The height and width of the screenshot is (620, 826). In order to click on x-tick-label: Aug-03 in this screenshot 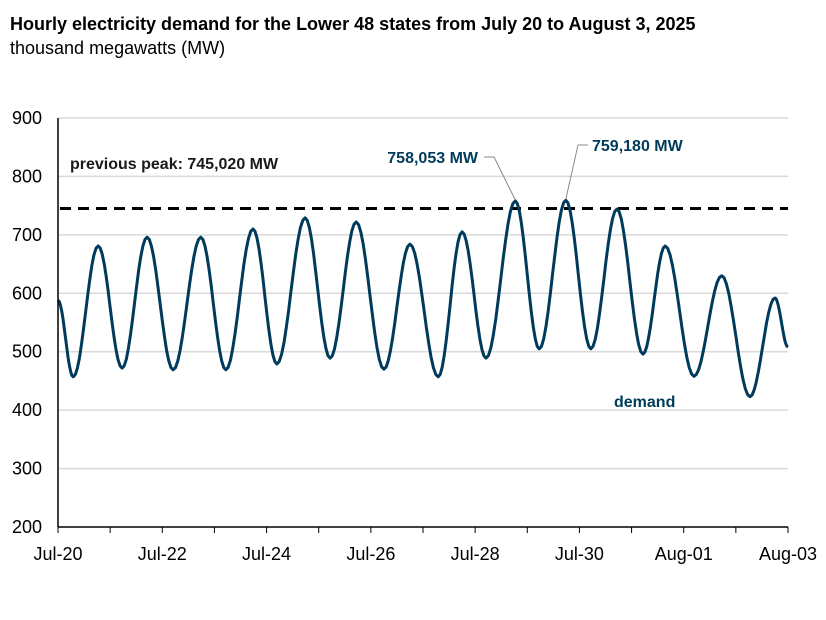, I will do `click(788, 554)`.